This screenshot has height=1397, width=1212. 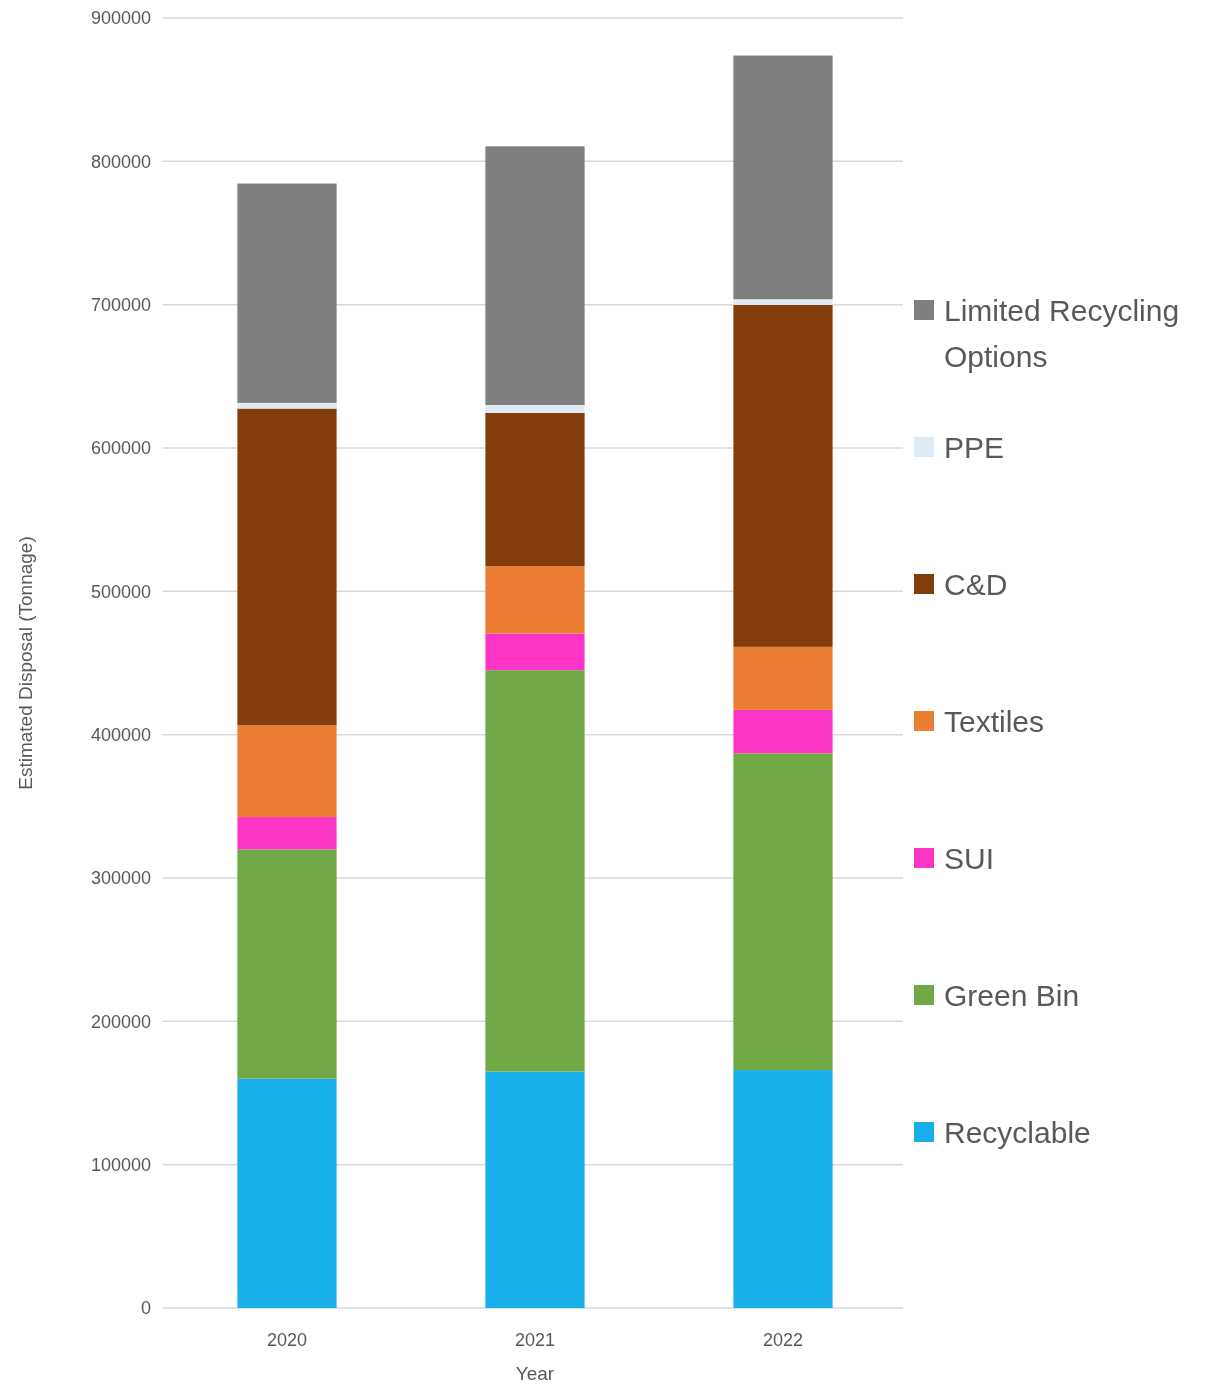 I want to click on legend-label: Green Bin, so click(x=1012, y=995).